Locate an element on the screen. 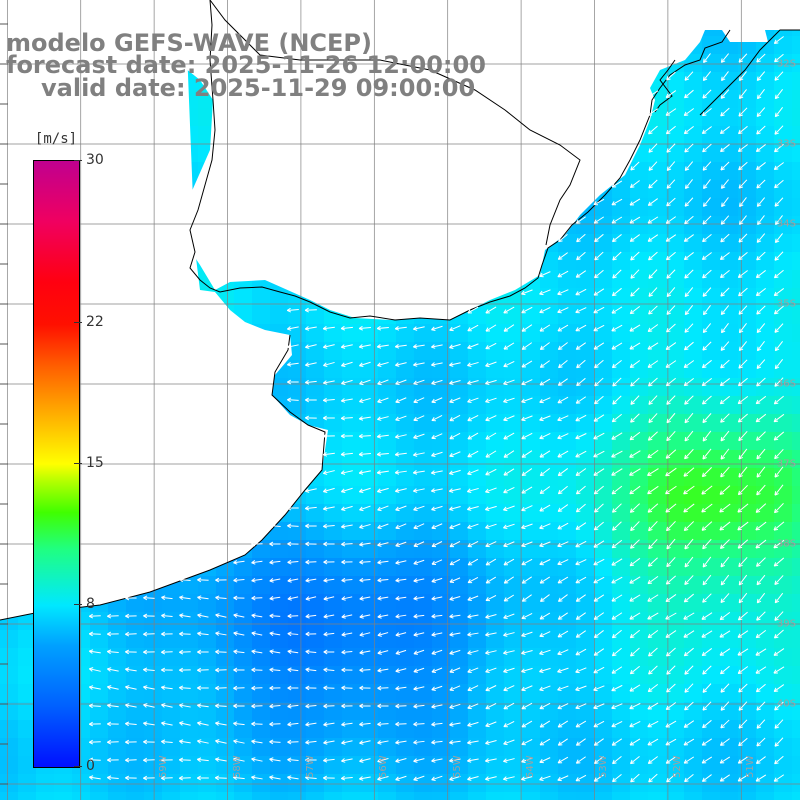  lon-label: 51W is located at coordinates (751, 766).